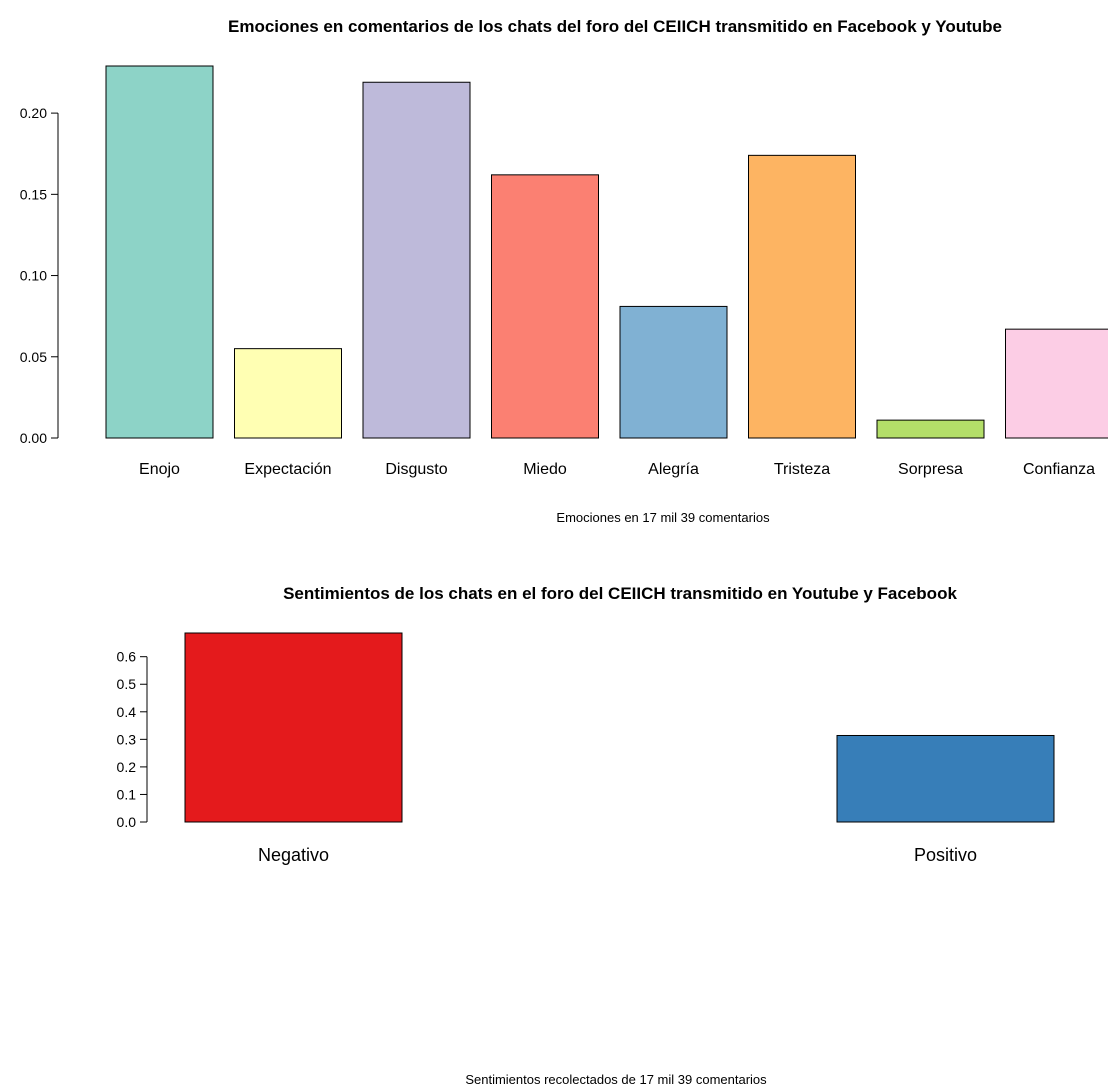 The width and height of the screenshot is (1108, 1091). What do you see at coordinates (416, 260) in the screenshot?
I see `bar-disgusto` at bounding box center [416, 260].